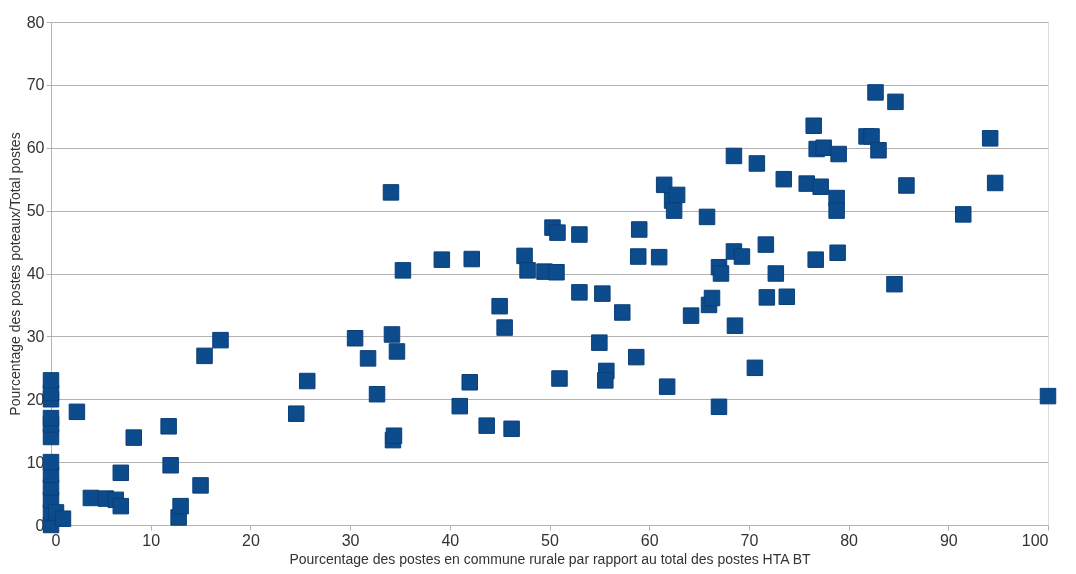 The image size is (1076, 574). What do you see at coordinates (35, 148) in the screenshot?
I see `y-tick-label: 60` at bounding box center [35, 148].